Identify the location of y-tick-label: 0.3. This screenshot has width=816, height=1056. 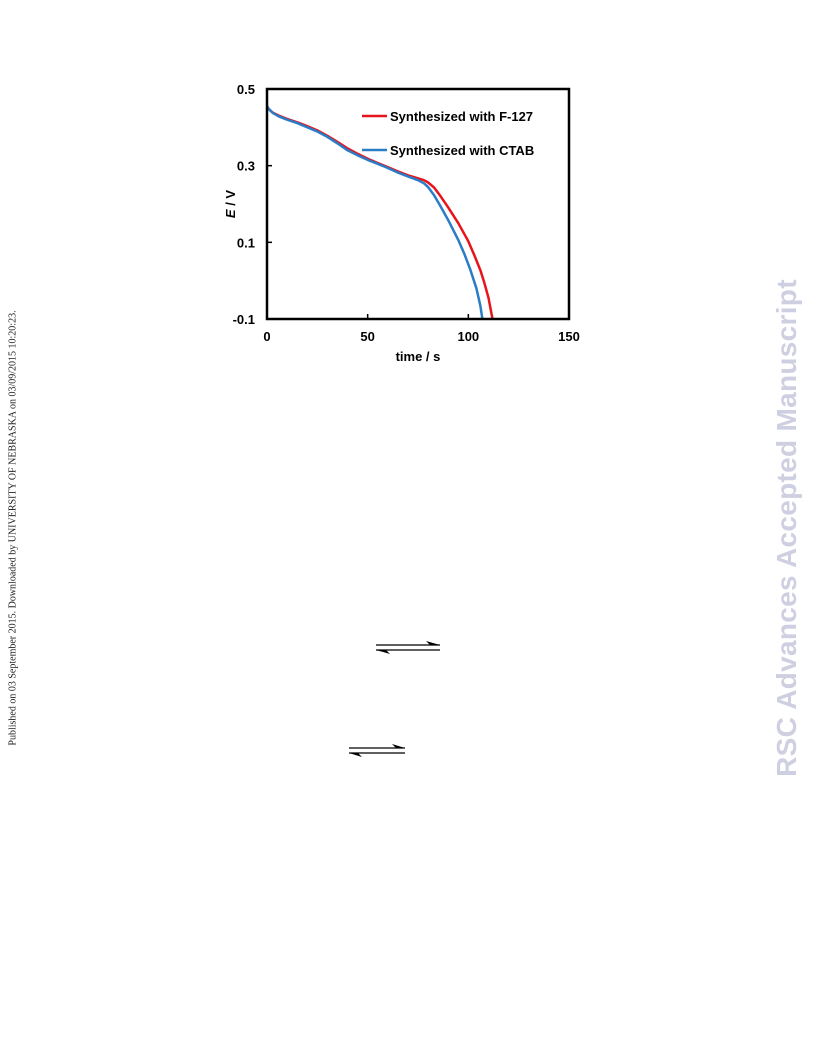
(246, 166).